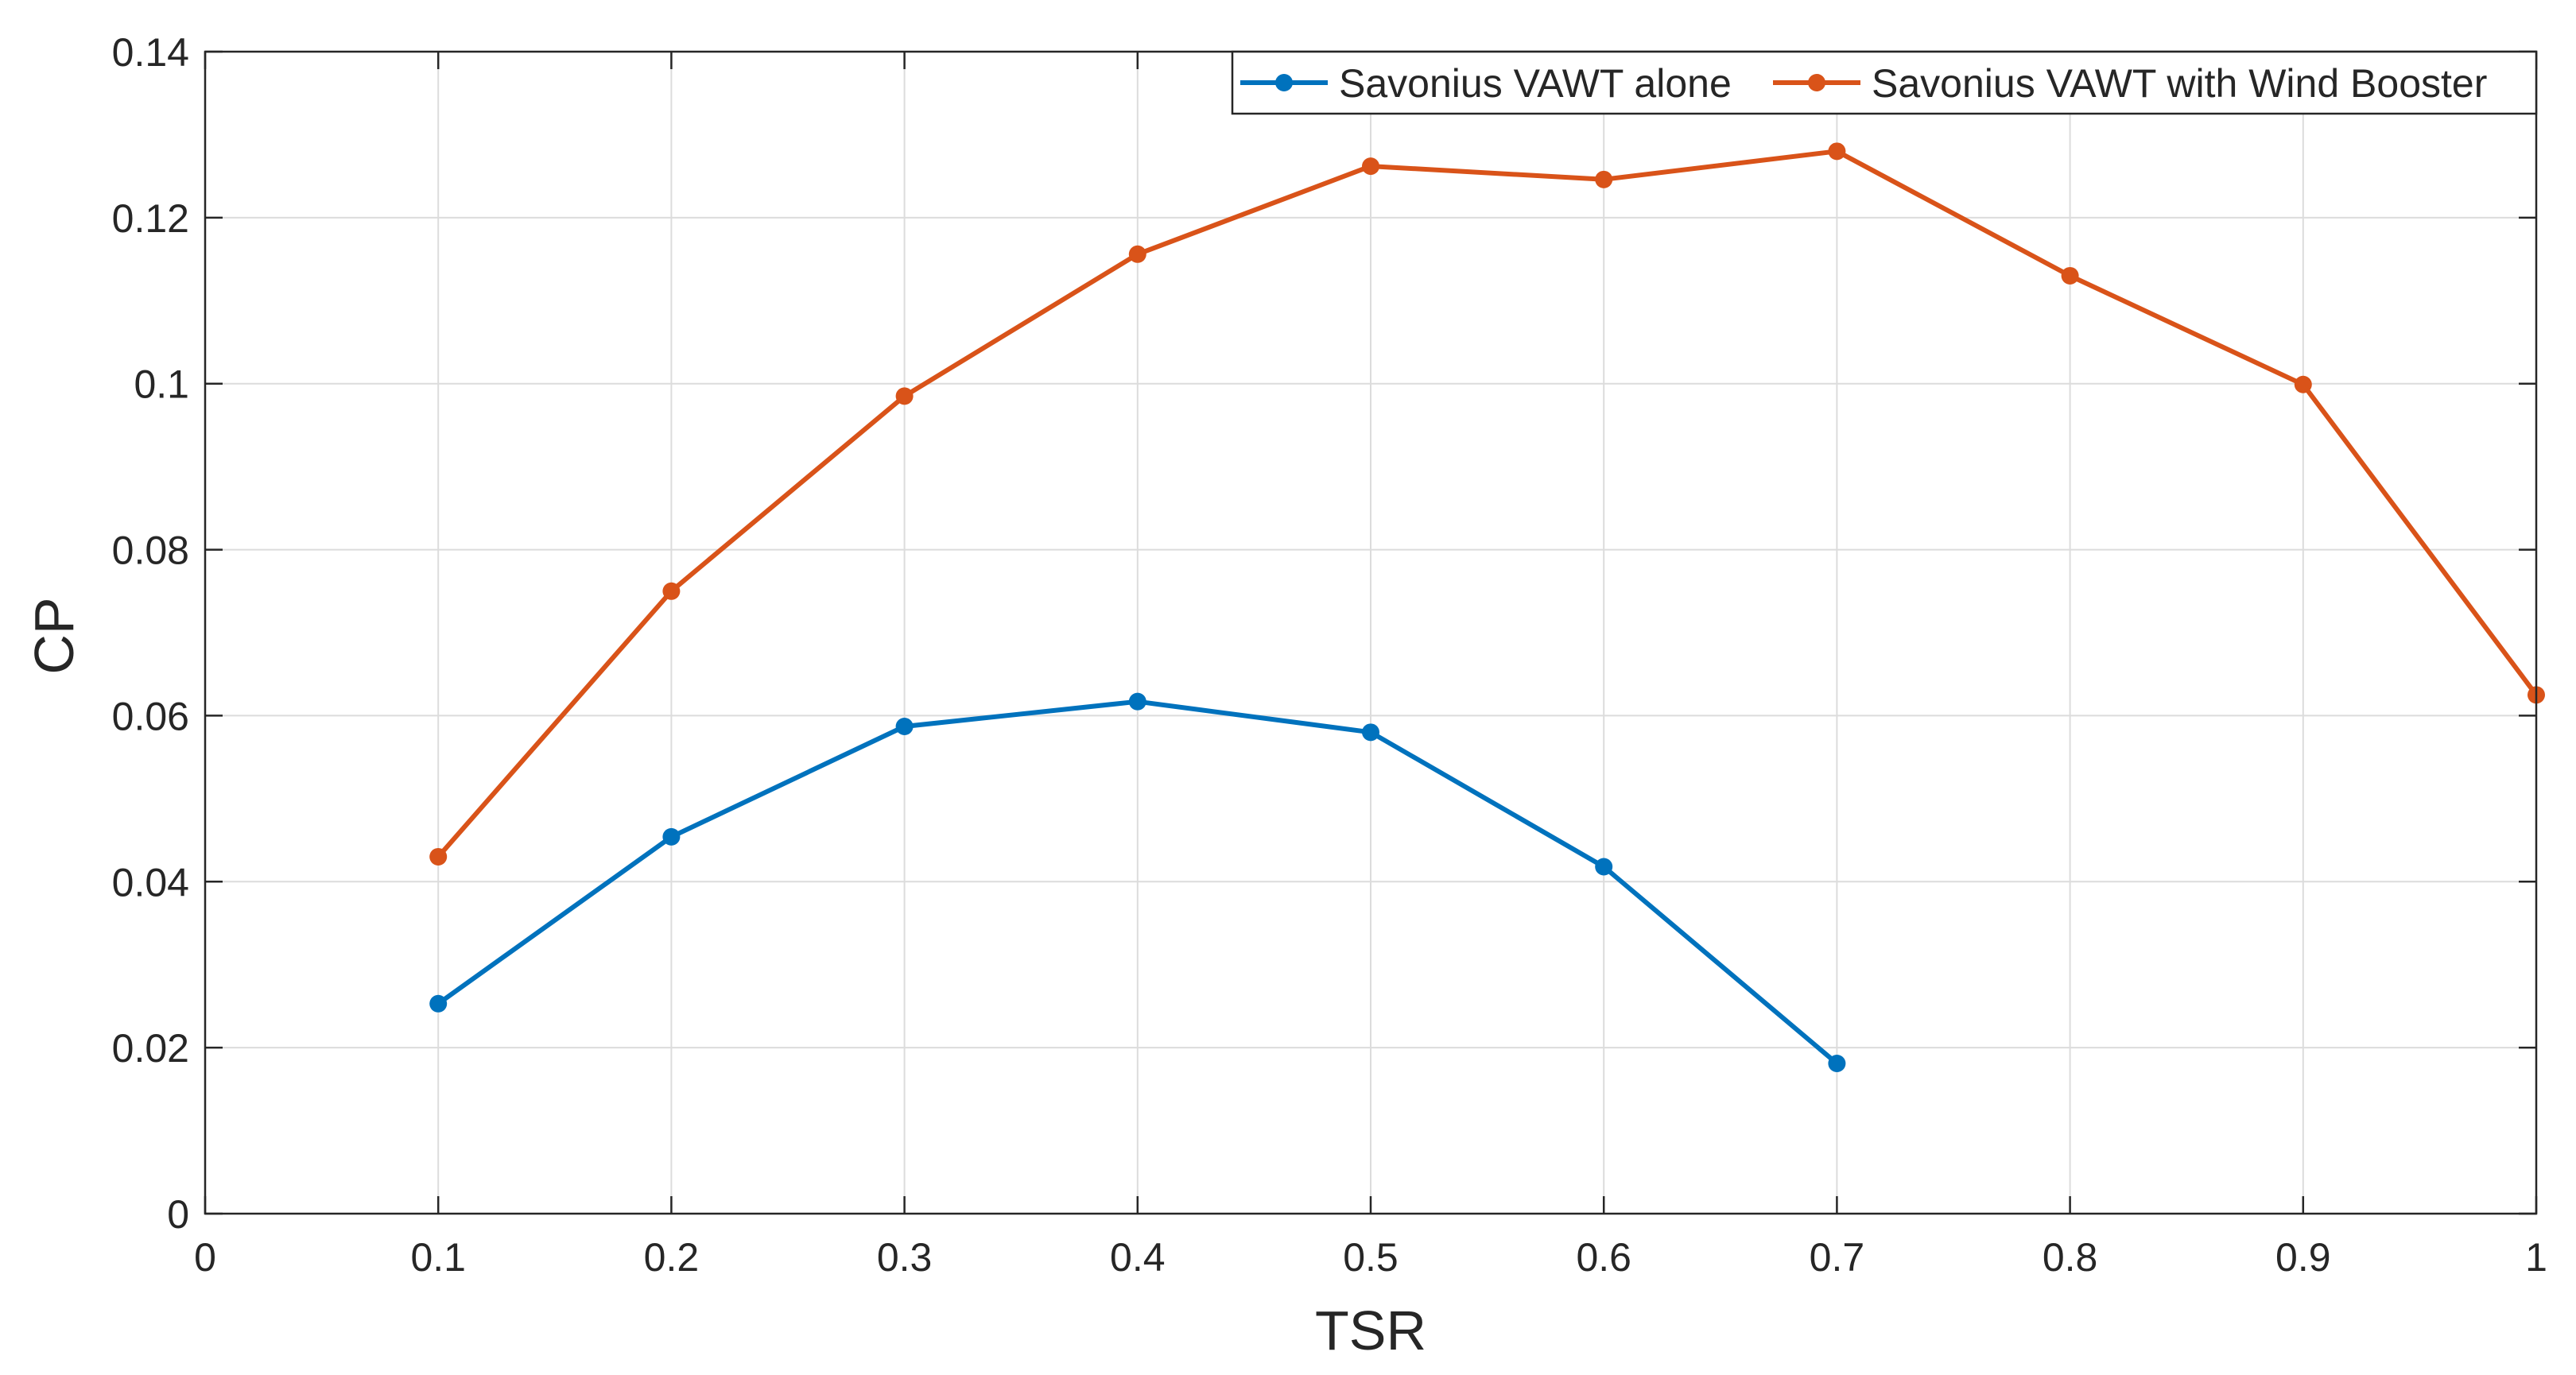 This screenshot has width=2576, height=1375. I want to click on y-tick-label: 0.08, so click(151, 551).